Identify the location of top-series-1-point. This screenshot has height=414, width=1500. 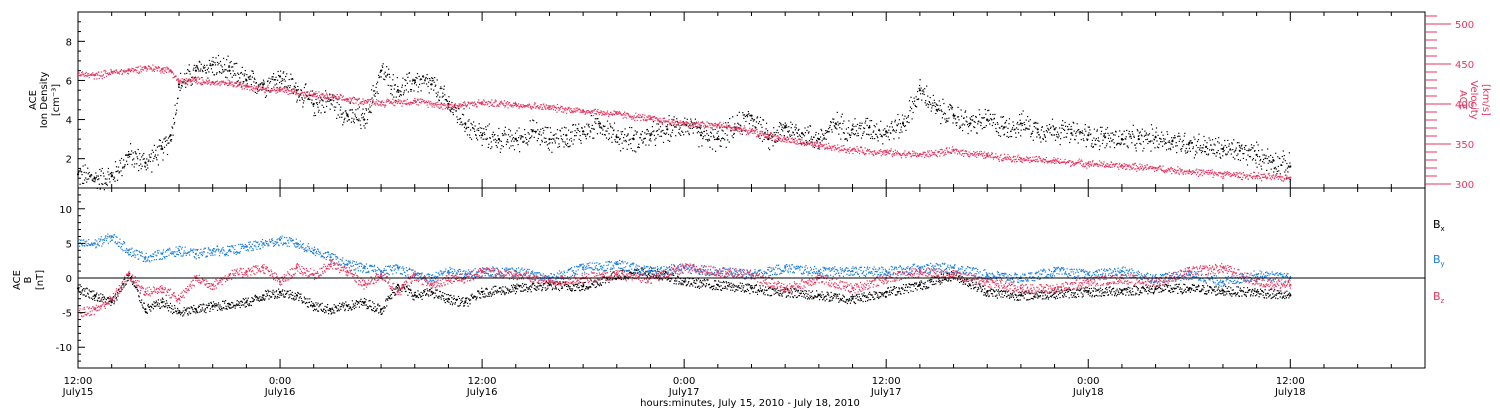
(381, 102).